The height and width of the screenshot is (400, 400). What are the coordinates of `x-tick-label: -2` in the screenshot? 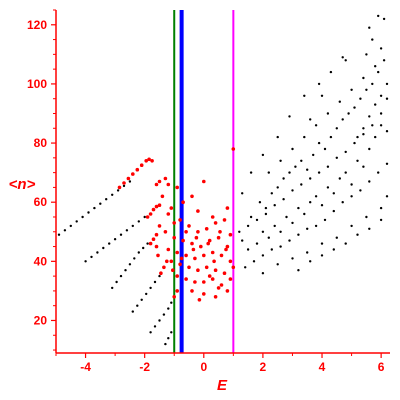 It's located at (144, 367).